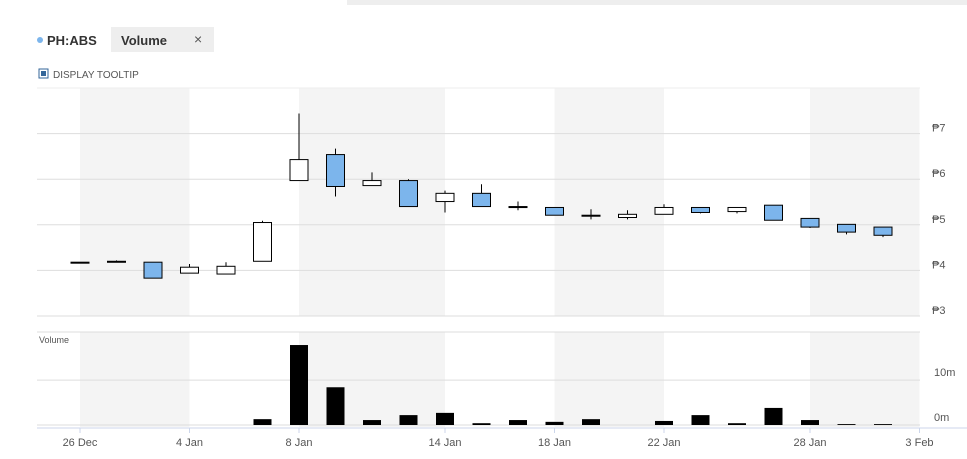 The width and height of the screenshot is (967, 459). I want to click on symbol: PH:ABS, so click(72, 40).